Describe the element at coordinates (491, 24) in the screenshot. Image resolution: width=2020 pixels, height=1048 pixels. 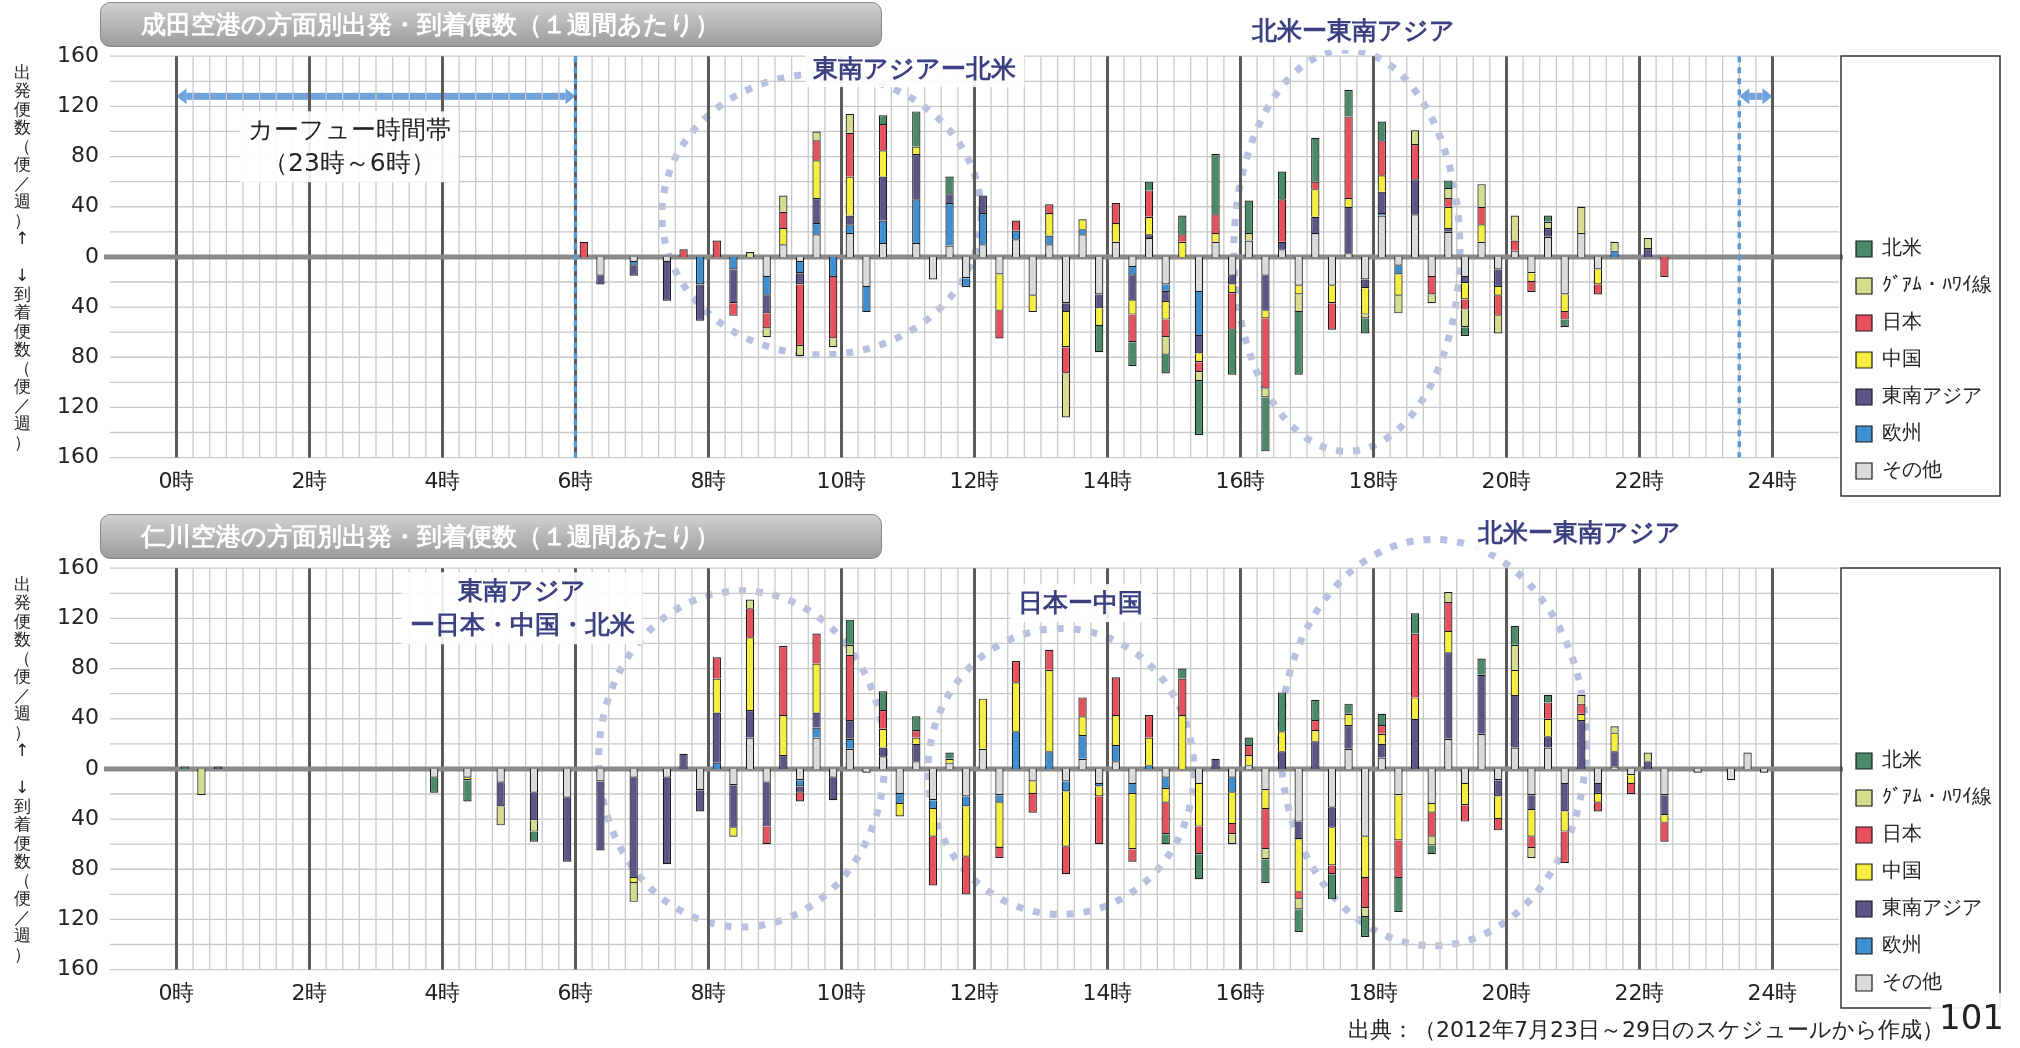
I see `chart-title: 成田空港の方面別出発・到着便数（１週間あたり）` at that location.